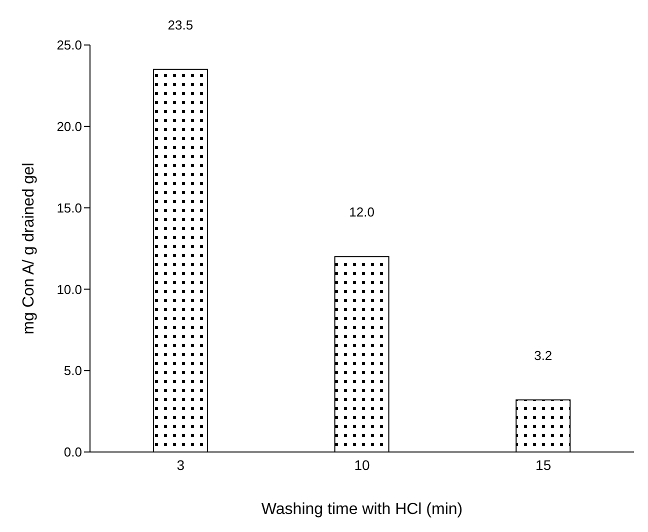  I want to click on x-tick-label: 10, so click(362, 464).